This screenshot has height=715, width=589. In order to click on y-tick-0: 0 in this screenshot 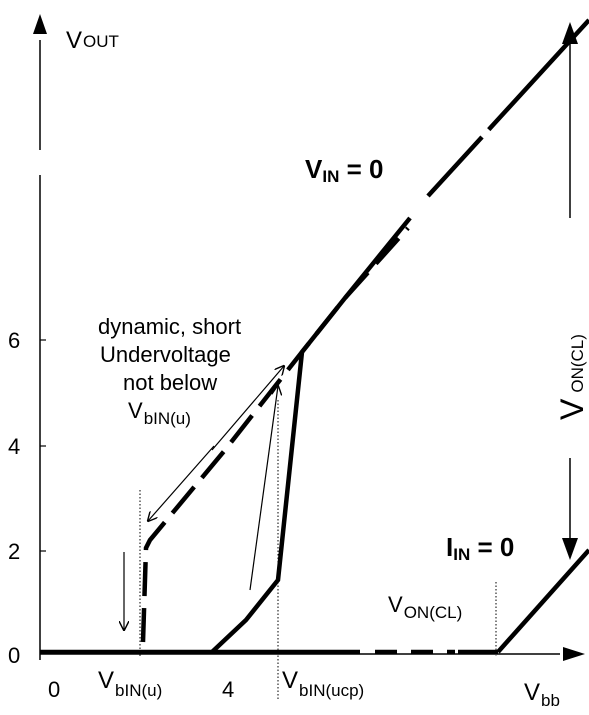, I will do `click(14, 655)`.